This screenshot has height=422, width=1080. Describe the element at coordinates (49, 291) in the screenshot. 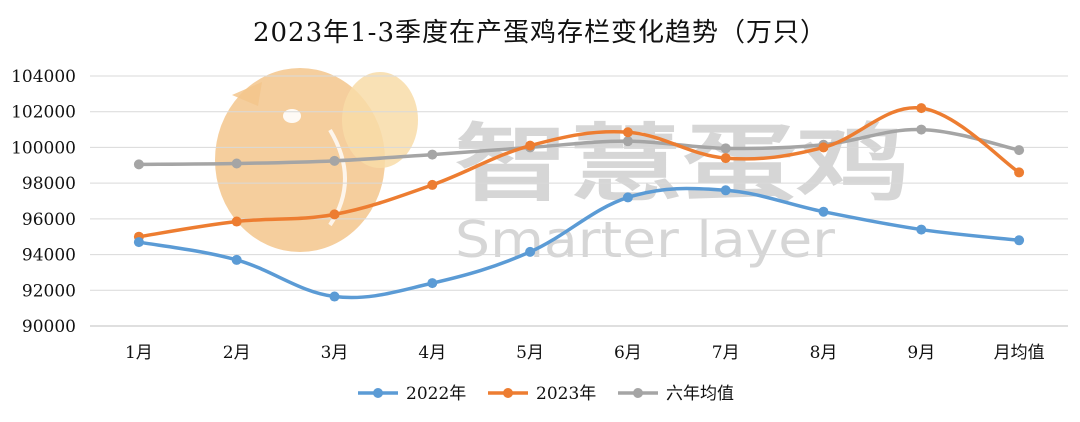

I see `y-tick-label: 92000` at that location.